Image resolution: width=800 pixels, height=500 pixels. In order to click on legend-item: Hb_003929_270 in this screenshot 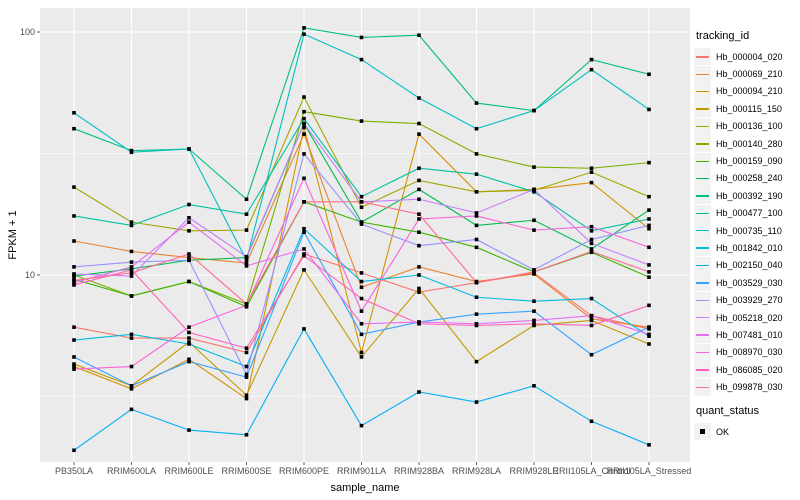, I will do `click(738, 300)`.